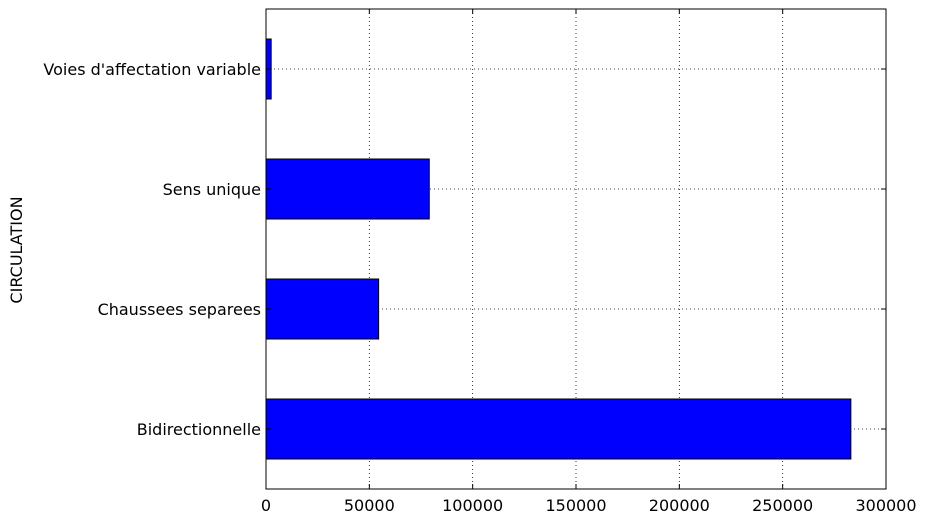 The image size is (926, 527). I want to click on x-tick-label: 150000, so click(575, 505).